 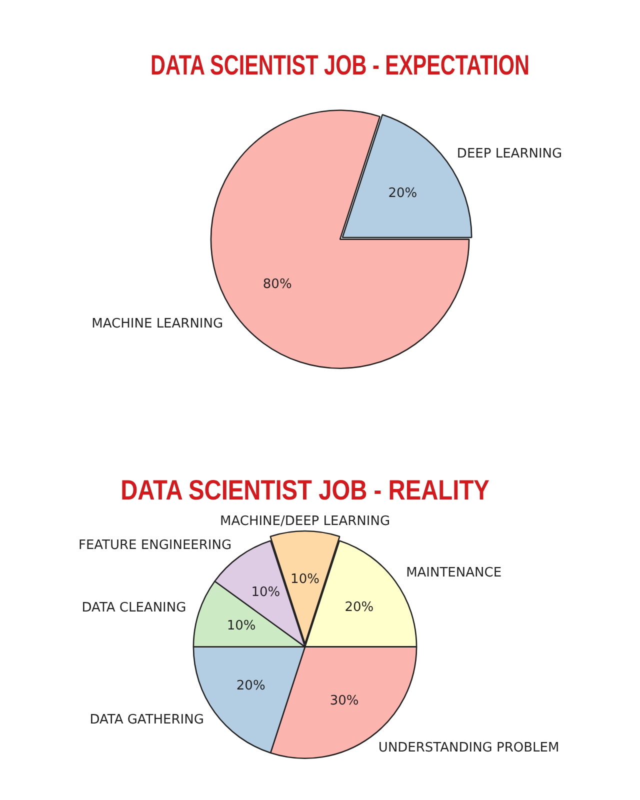 I want to click on slice-label: DATA CLEANING, so click(x=134, y=608).